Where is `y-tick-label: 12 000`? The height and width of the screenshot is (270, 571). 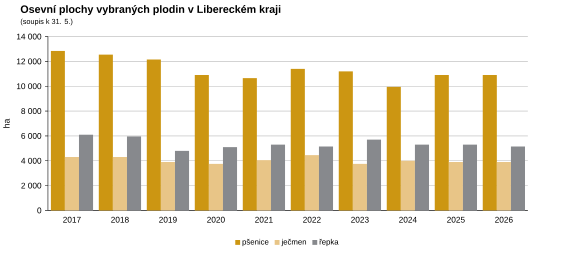
y-tick-label: 12 000 is located at coordinates (29, 61).